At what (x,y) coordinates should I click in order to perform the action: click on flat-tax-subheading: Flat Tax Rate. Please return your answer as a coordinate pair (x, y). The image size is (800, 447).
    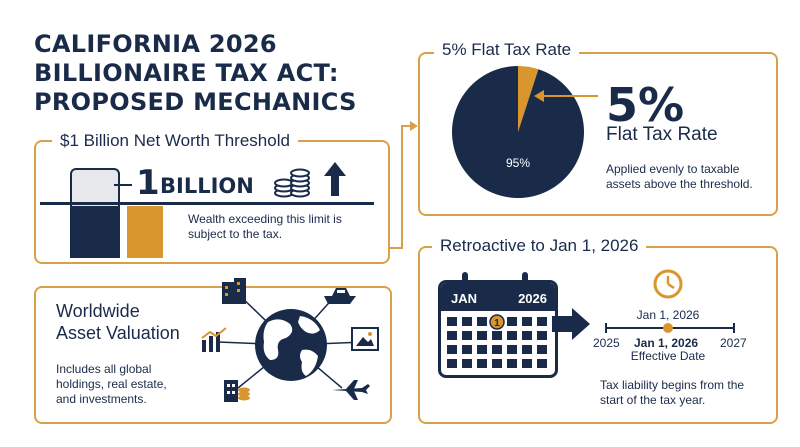
    Looking at the image, I should click on (662, 134).